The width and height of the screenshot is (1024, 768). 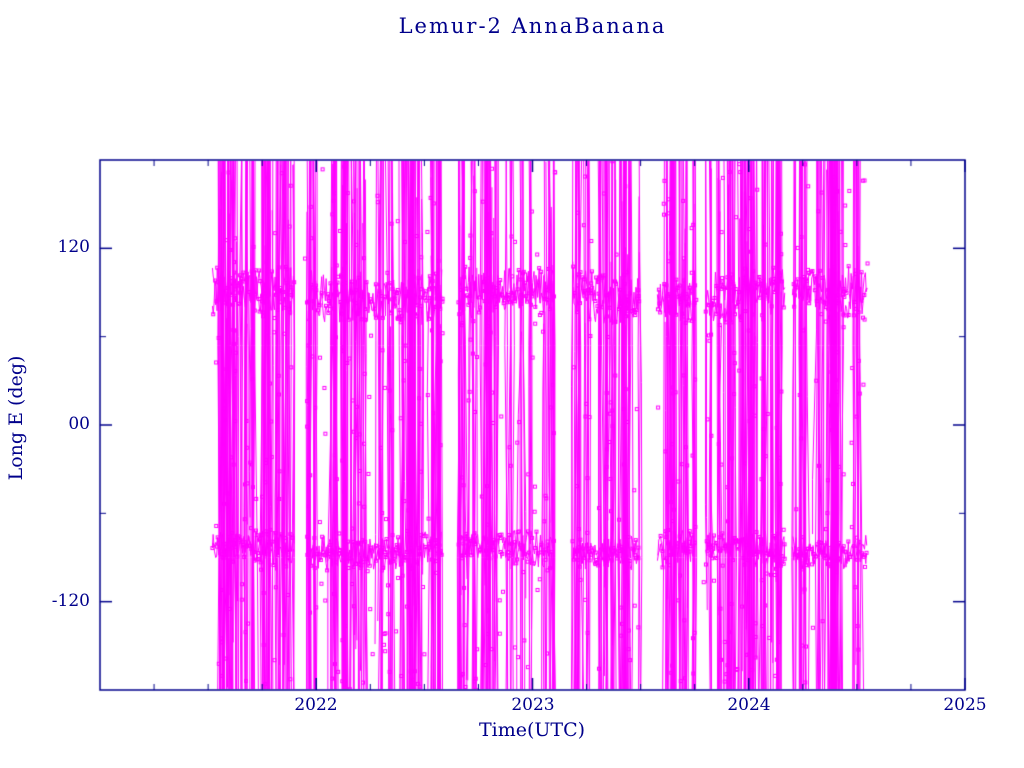 What do you see at coordinates (532, 730) in the screenshot?
I see `x-axis-label: Time(UTC)` at bounding box center [532, 730].